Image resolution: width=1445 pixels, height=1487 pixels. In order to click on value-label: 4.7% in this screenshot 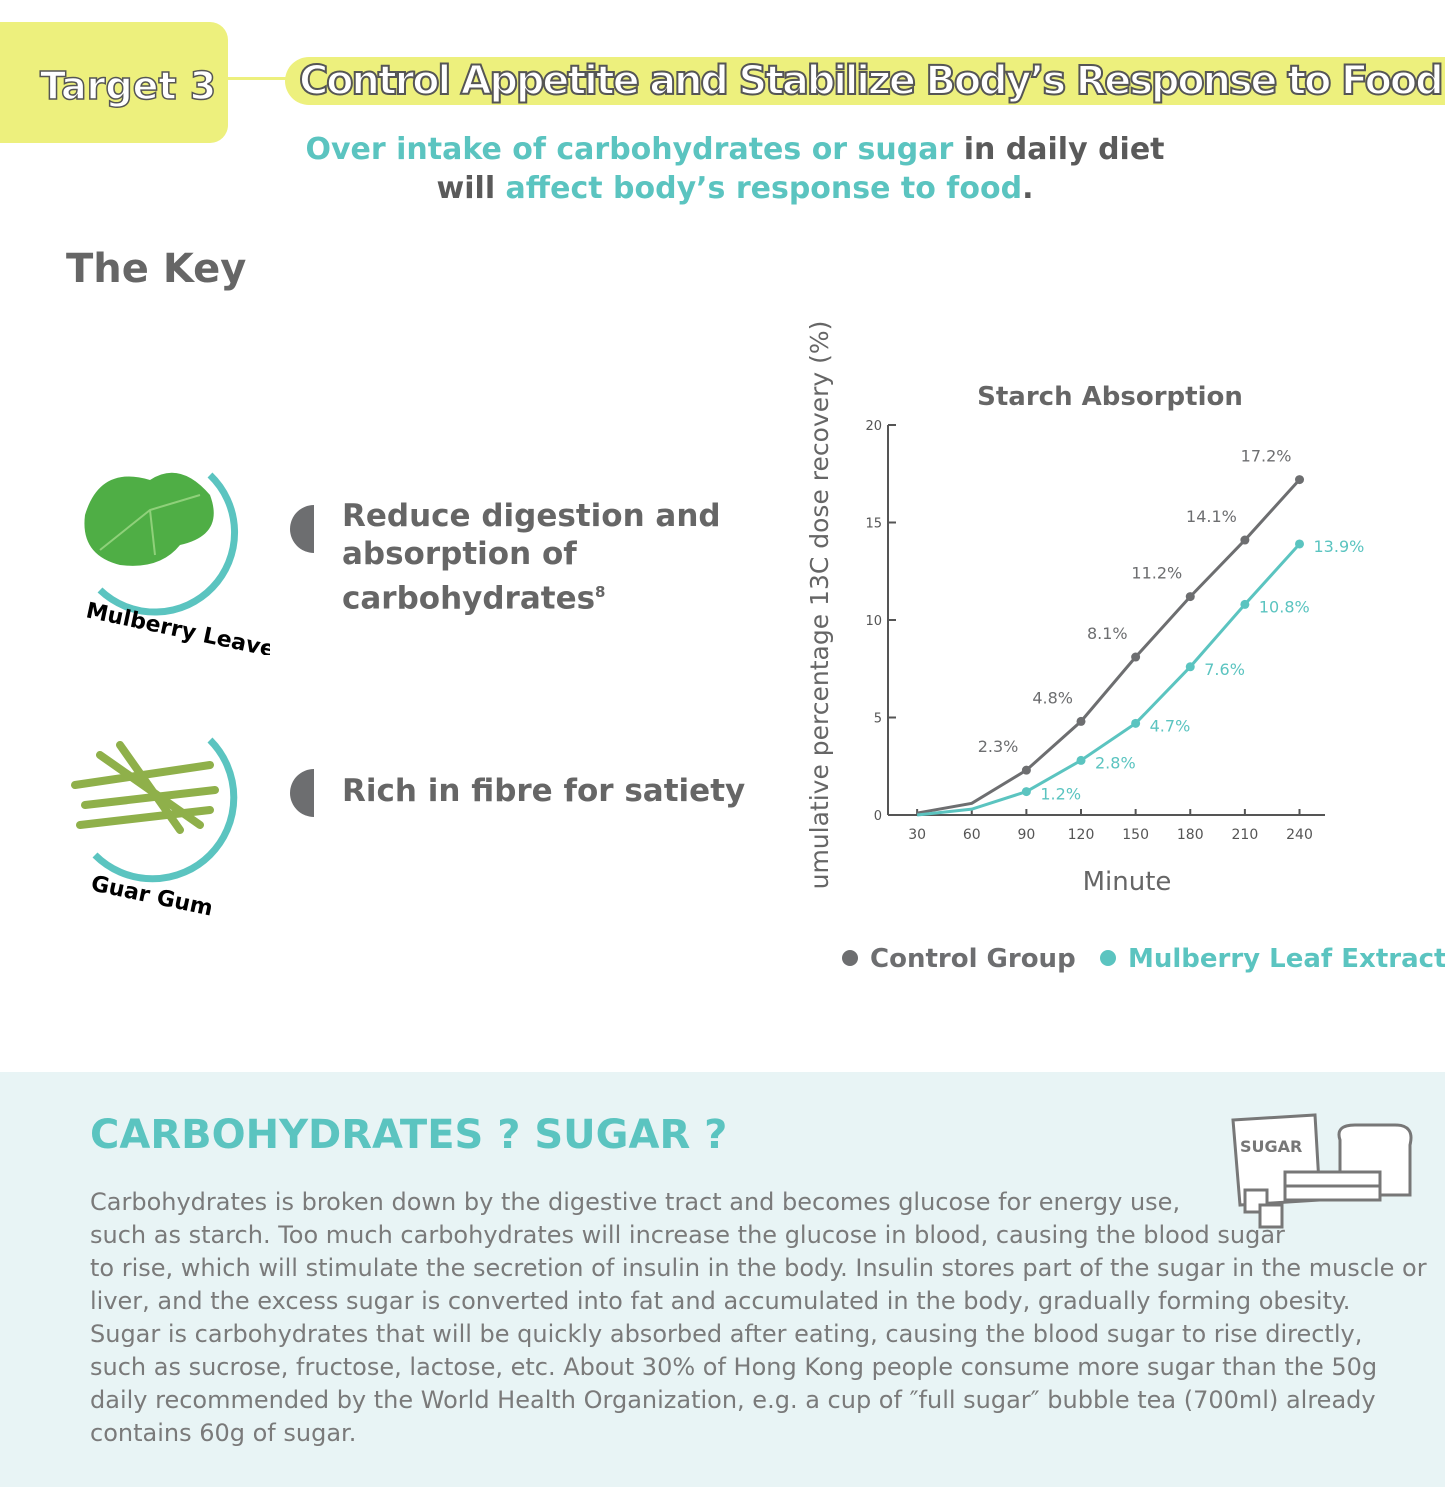, I will do `click(1170, 725)`.